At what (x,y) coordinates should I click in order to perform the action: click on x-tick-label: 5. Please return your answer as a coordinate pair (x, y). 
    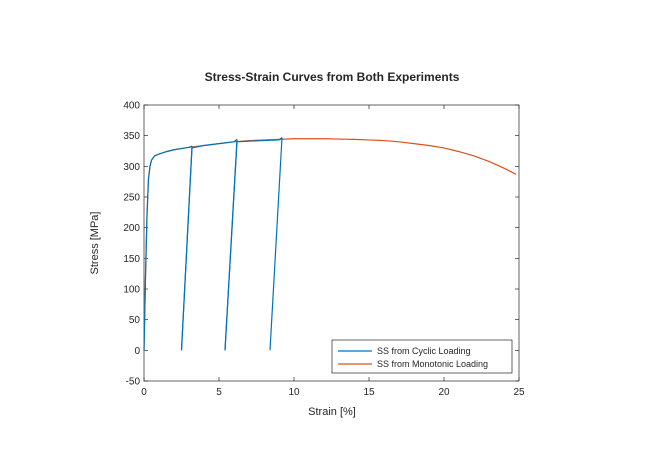
    Looking at the image, I should click on (219, 392).